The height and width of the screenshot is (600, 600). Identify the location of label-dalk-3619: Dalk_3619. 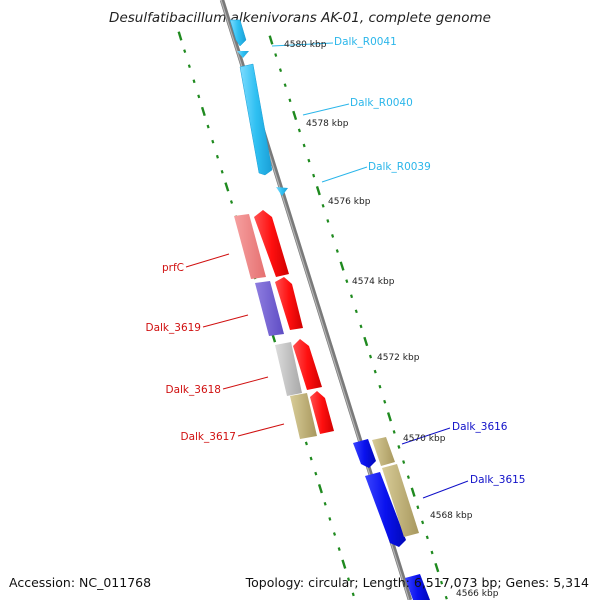
(174, 328).